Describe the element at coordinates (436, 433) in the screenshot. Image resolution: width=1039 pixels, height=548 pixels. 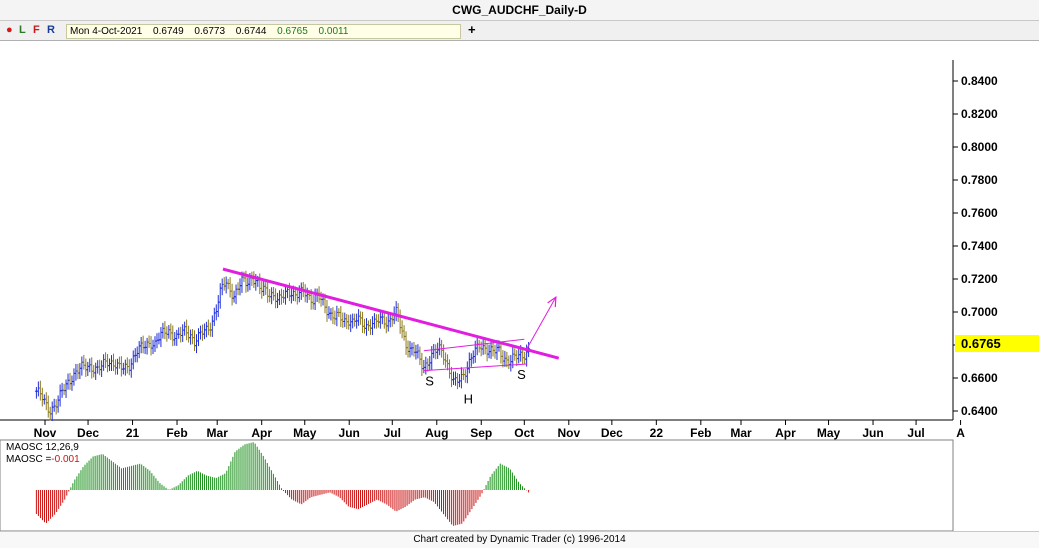
I see `time-tick-label: Aug` at that location.